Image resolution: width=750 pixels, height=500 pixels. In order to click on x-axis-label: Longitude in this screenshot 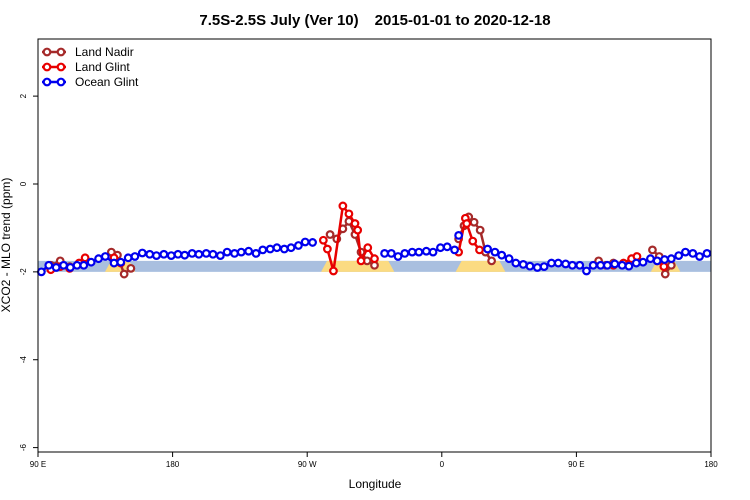, I will do `click(375, 484)`.